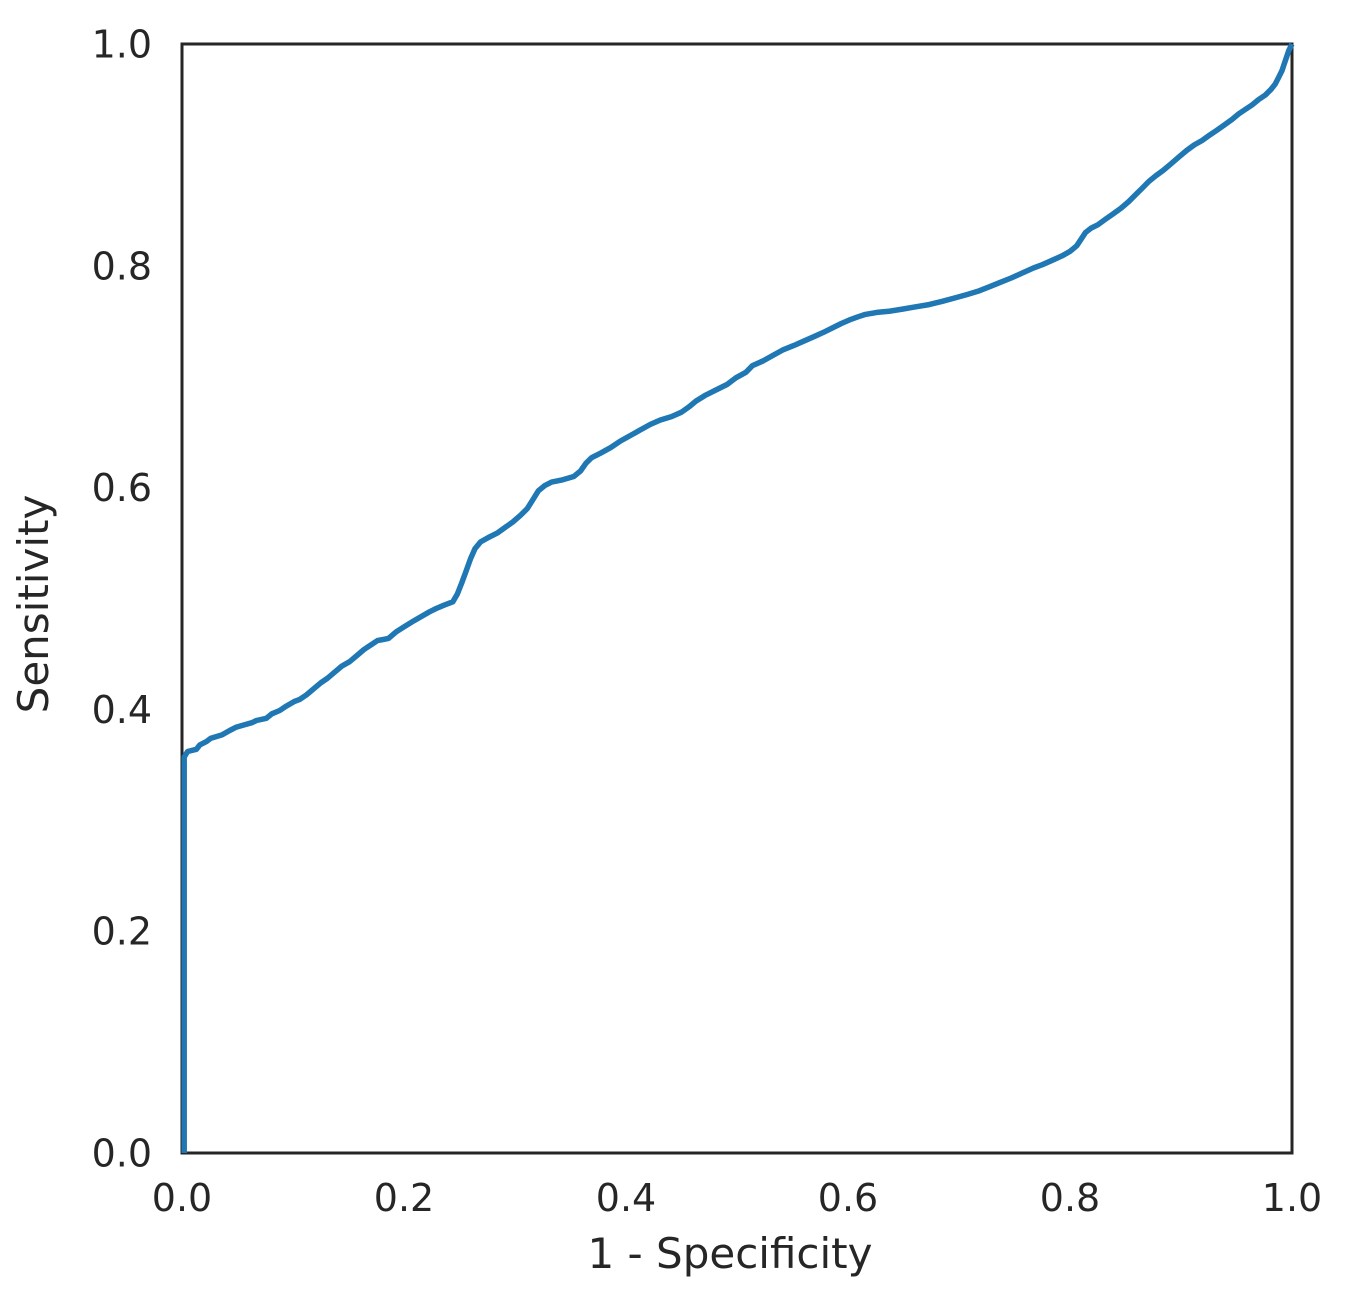 Image resolution: width=1354 pixels, height=1310 pixels. What do you see at coordinates (33, 604) in the screenshot?
I see `y-axis-label: Sensitivity` at bounding box center [33, 604].